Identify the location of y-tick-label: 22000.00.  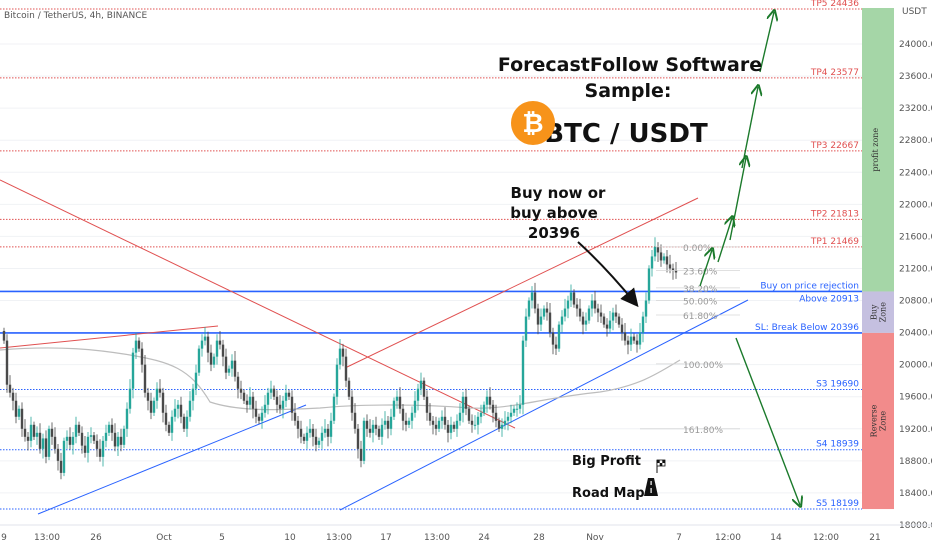
(915, 205).